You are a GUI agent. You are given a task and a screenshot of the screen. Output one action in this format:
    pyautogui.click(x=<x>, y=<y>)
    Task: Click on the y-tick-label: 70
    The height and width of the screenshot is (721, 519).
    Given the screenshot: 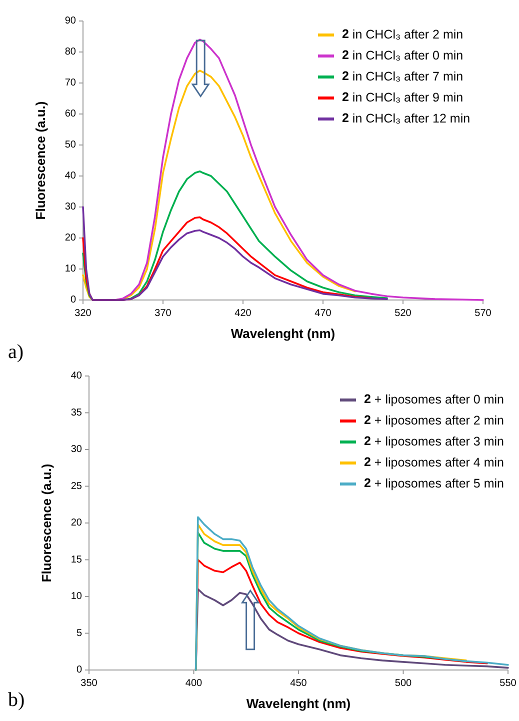 What is the action you would take?
    pyautogui.click(x=70, y=83)
    